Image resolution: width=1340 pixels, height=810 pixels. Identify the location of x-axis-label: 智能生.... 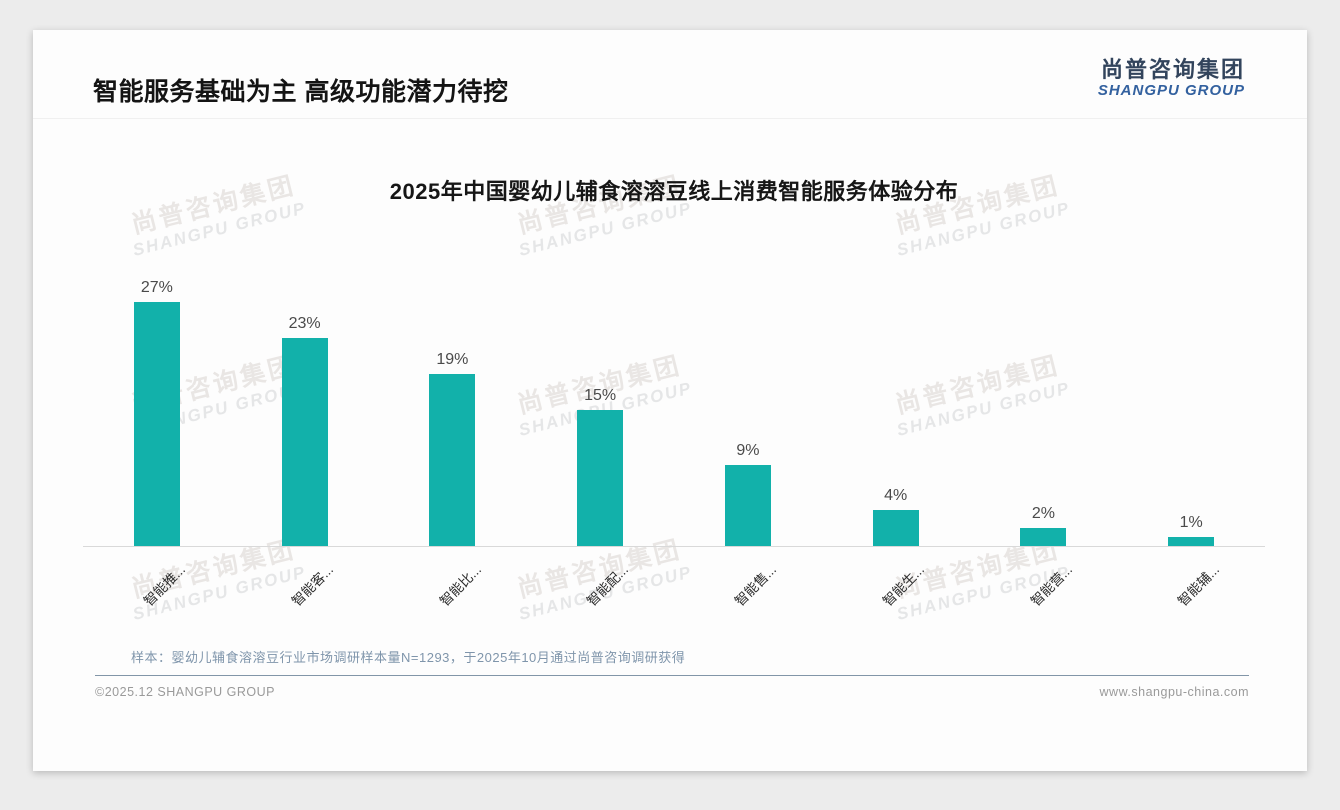
(903, 585).